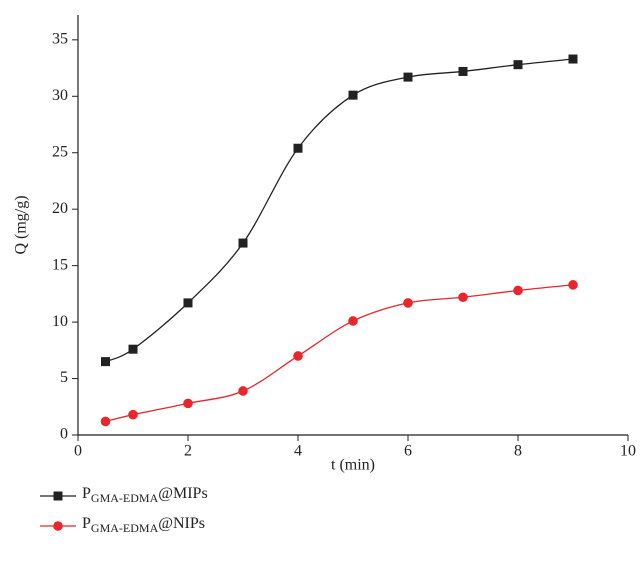  I want to click on x-tick-label: 4, so click(298, 451).